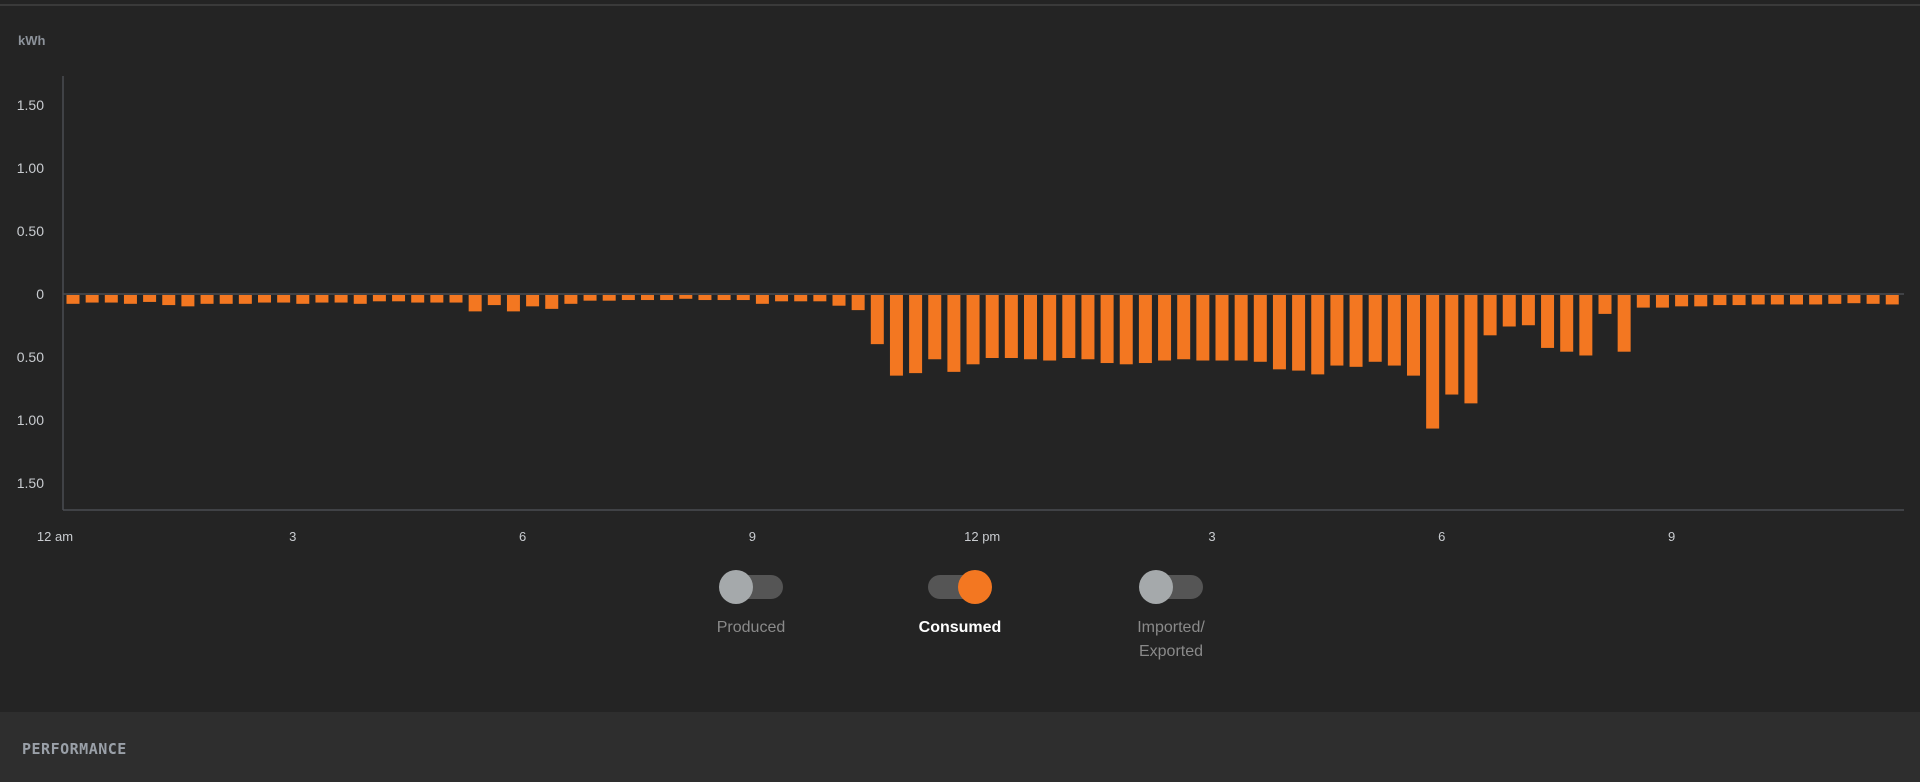  Describe the element at coordinates (960, 747) in the screenshot. I see `performance-section-header: PERFORMANCE` at that location.